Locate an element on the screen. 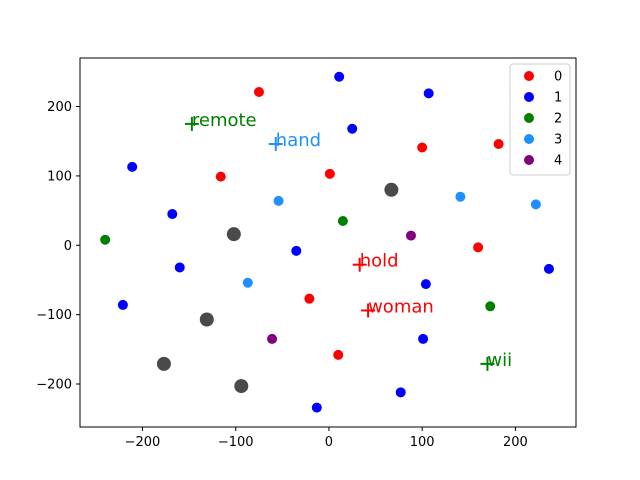 The height and width of the screenshot is (480, 640). y-tick-label-0: −200 is located at coordinates (54, 384).